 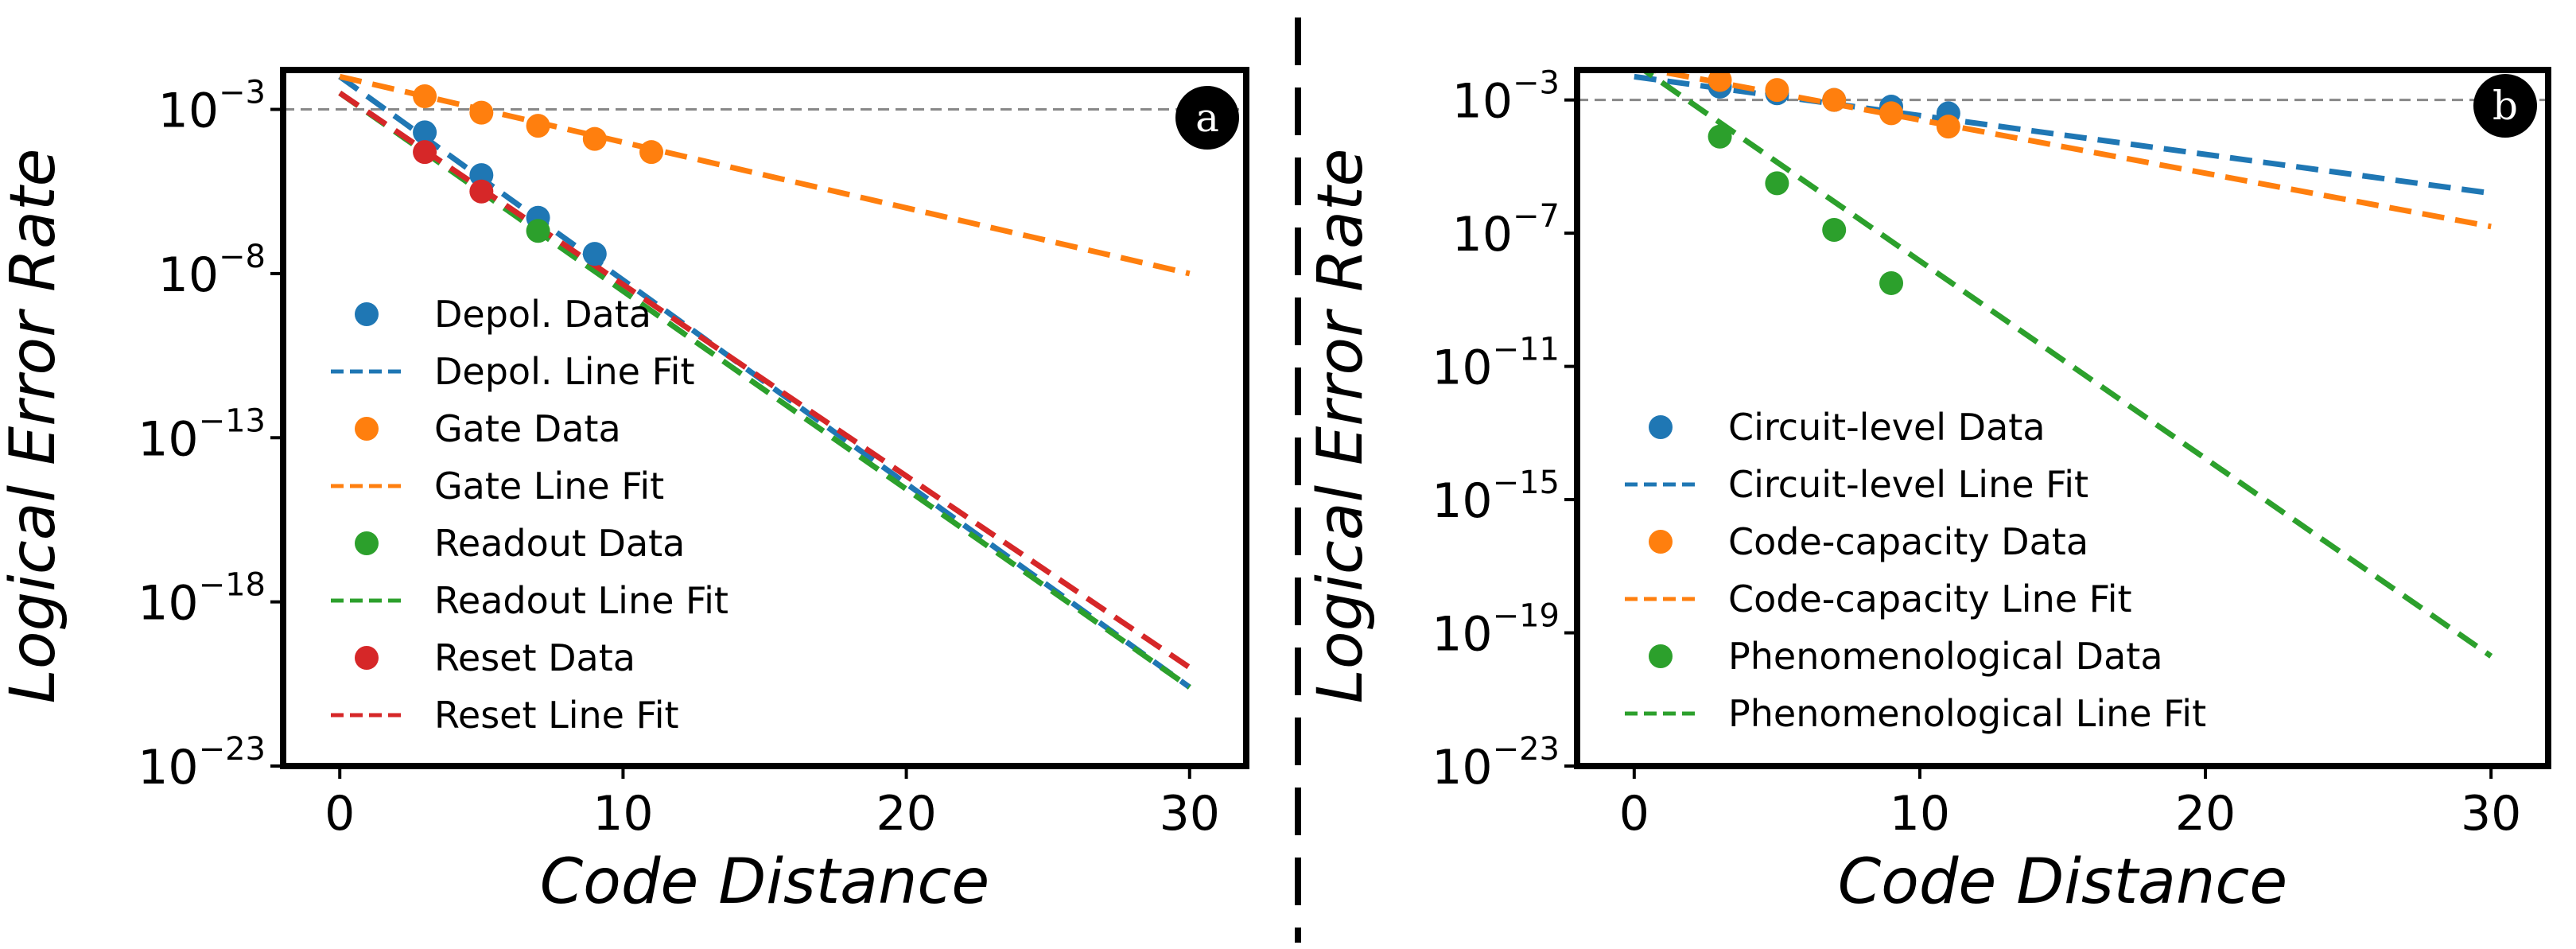 I want to click on legend-label: Code-capacity Line Fit, so click(x=1930, y=599).